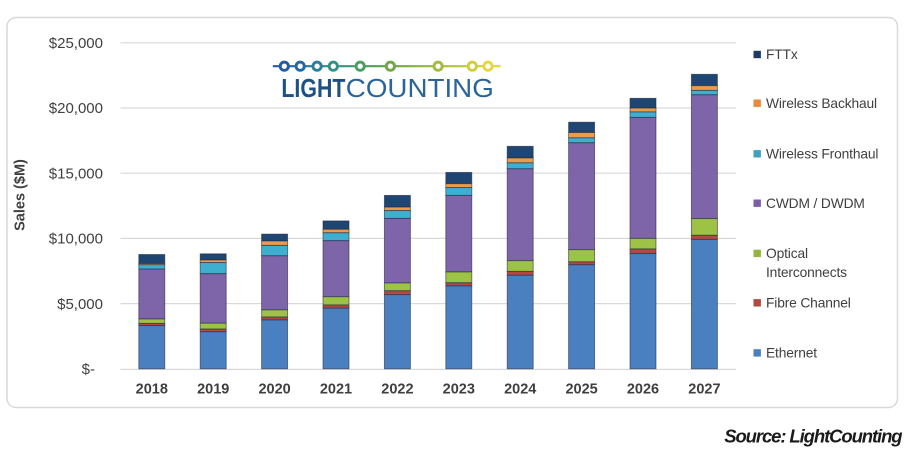 Image resolution: width=911 pixels, height=460 pixels. What do you see at coordinates (313, 88) in the screenshot?
I see `svg-text: LIGHT` at bounding box center [313, 88].